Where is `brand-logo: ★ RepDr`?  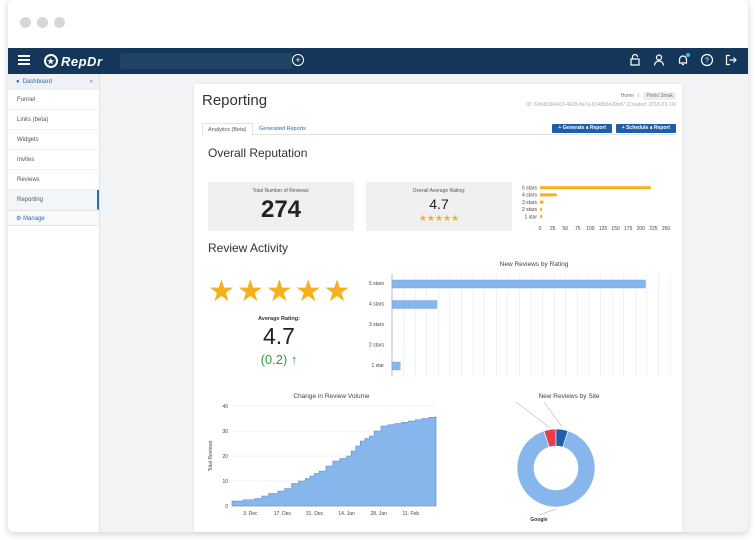
brand-logo: ★ RepDr is located at coordinates (73, 61).